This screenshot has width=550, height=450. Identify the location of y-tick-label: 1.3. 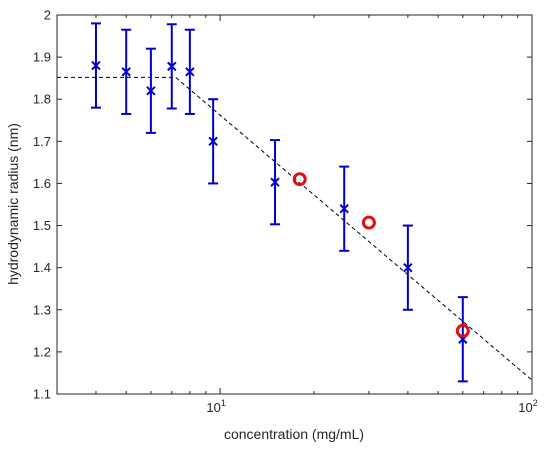
(42, 309).